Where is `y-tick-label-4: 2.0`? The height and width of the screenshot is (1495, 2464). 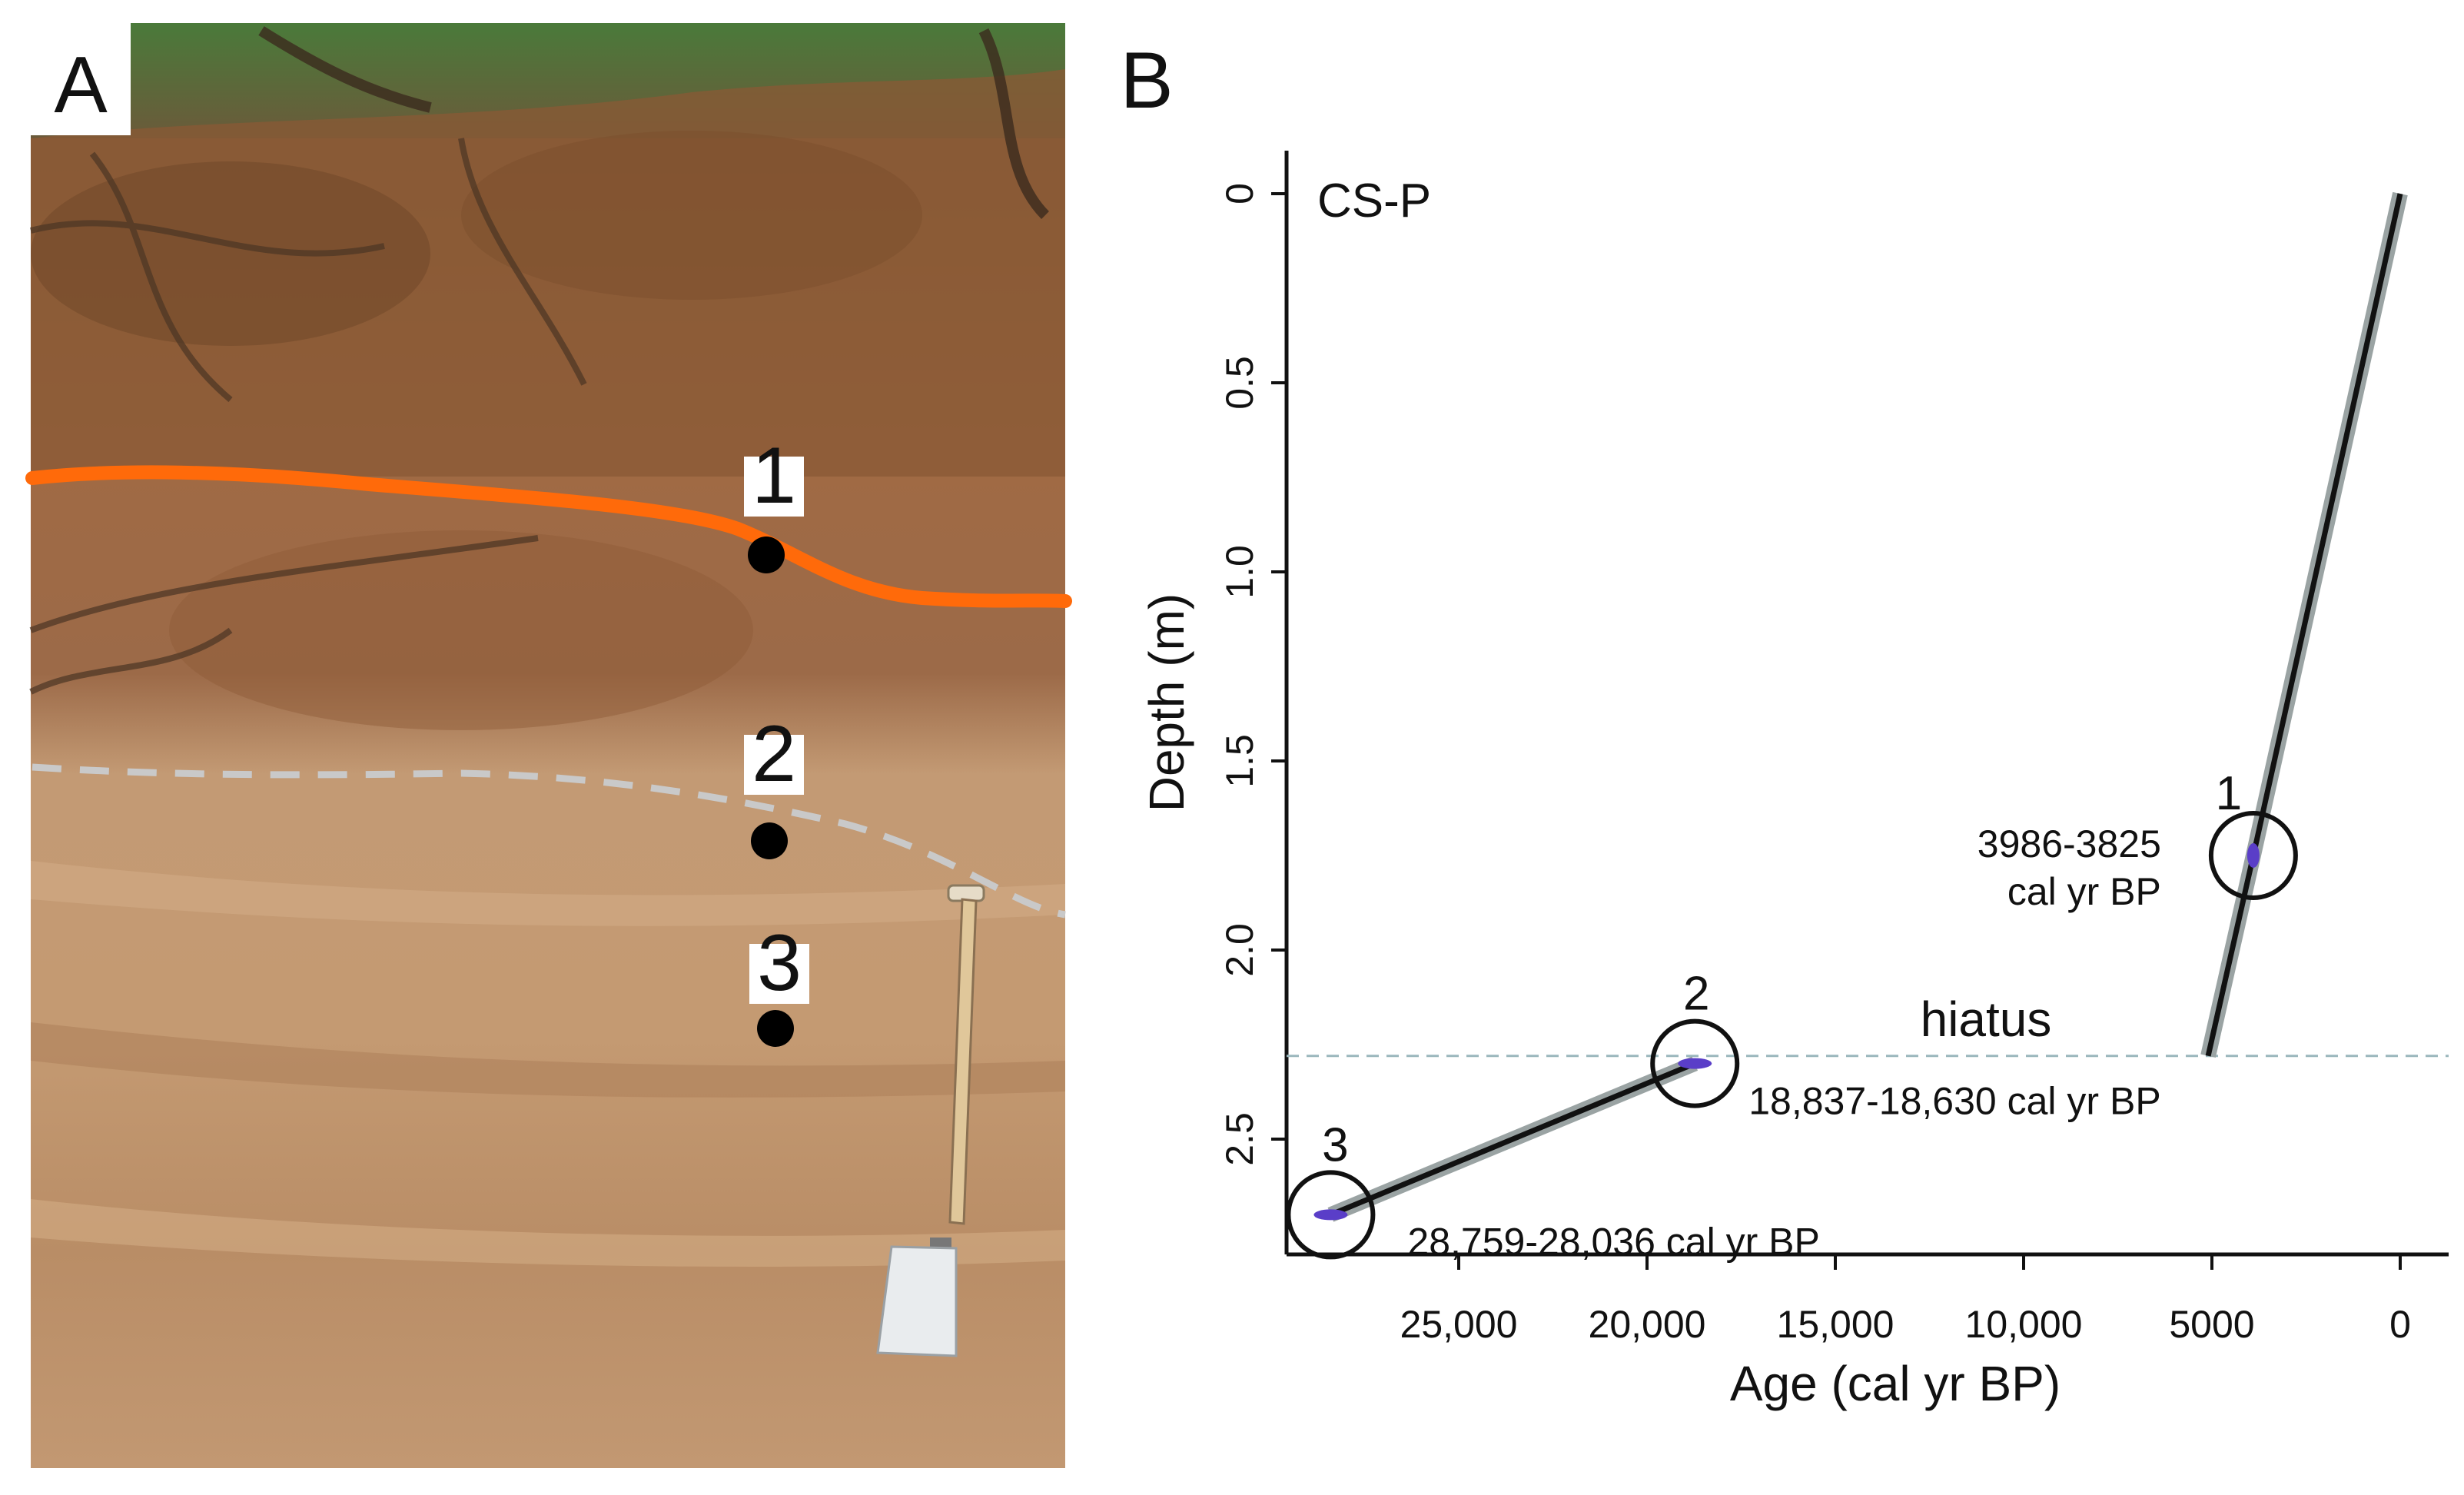
y-tick-label-4: 2.0 is located at coordinates (1239, 950).